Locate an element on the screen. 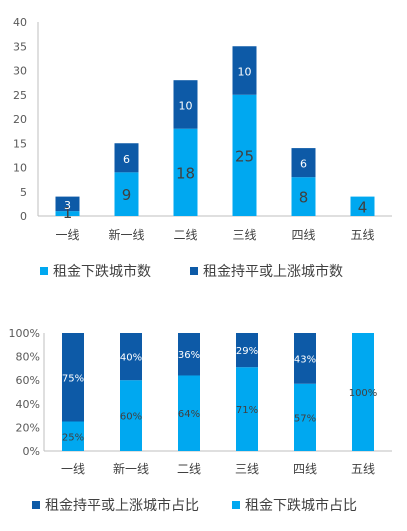 This screenshot has width=407, height=531. data-label-down: 71% is located at coordinates (247, 410).